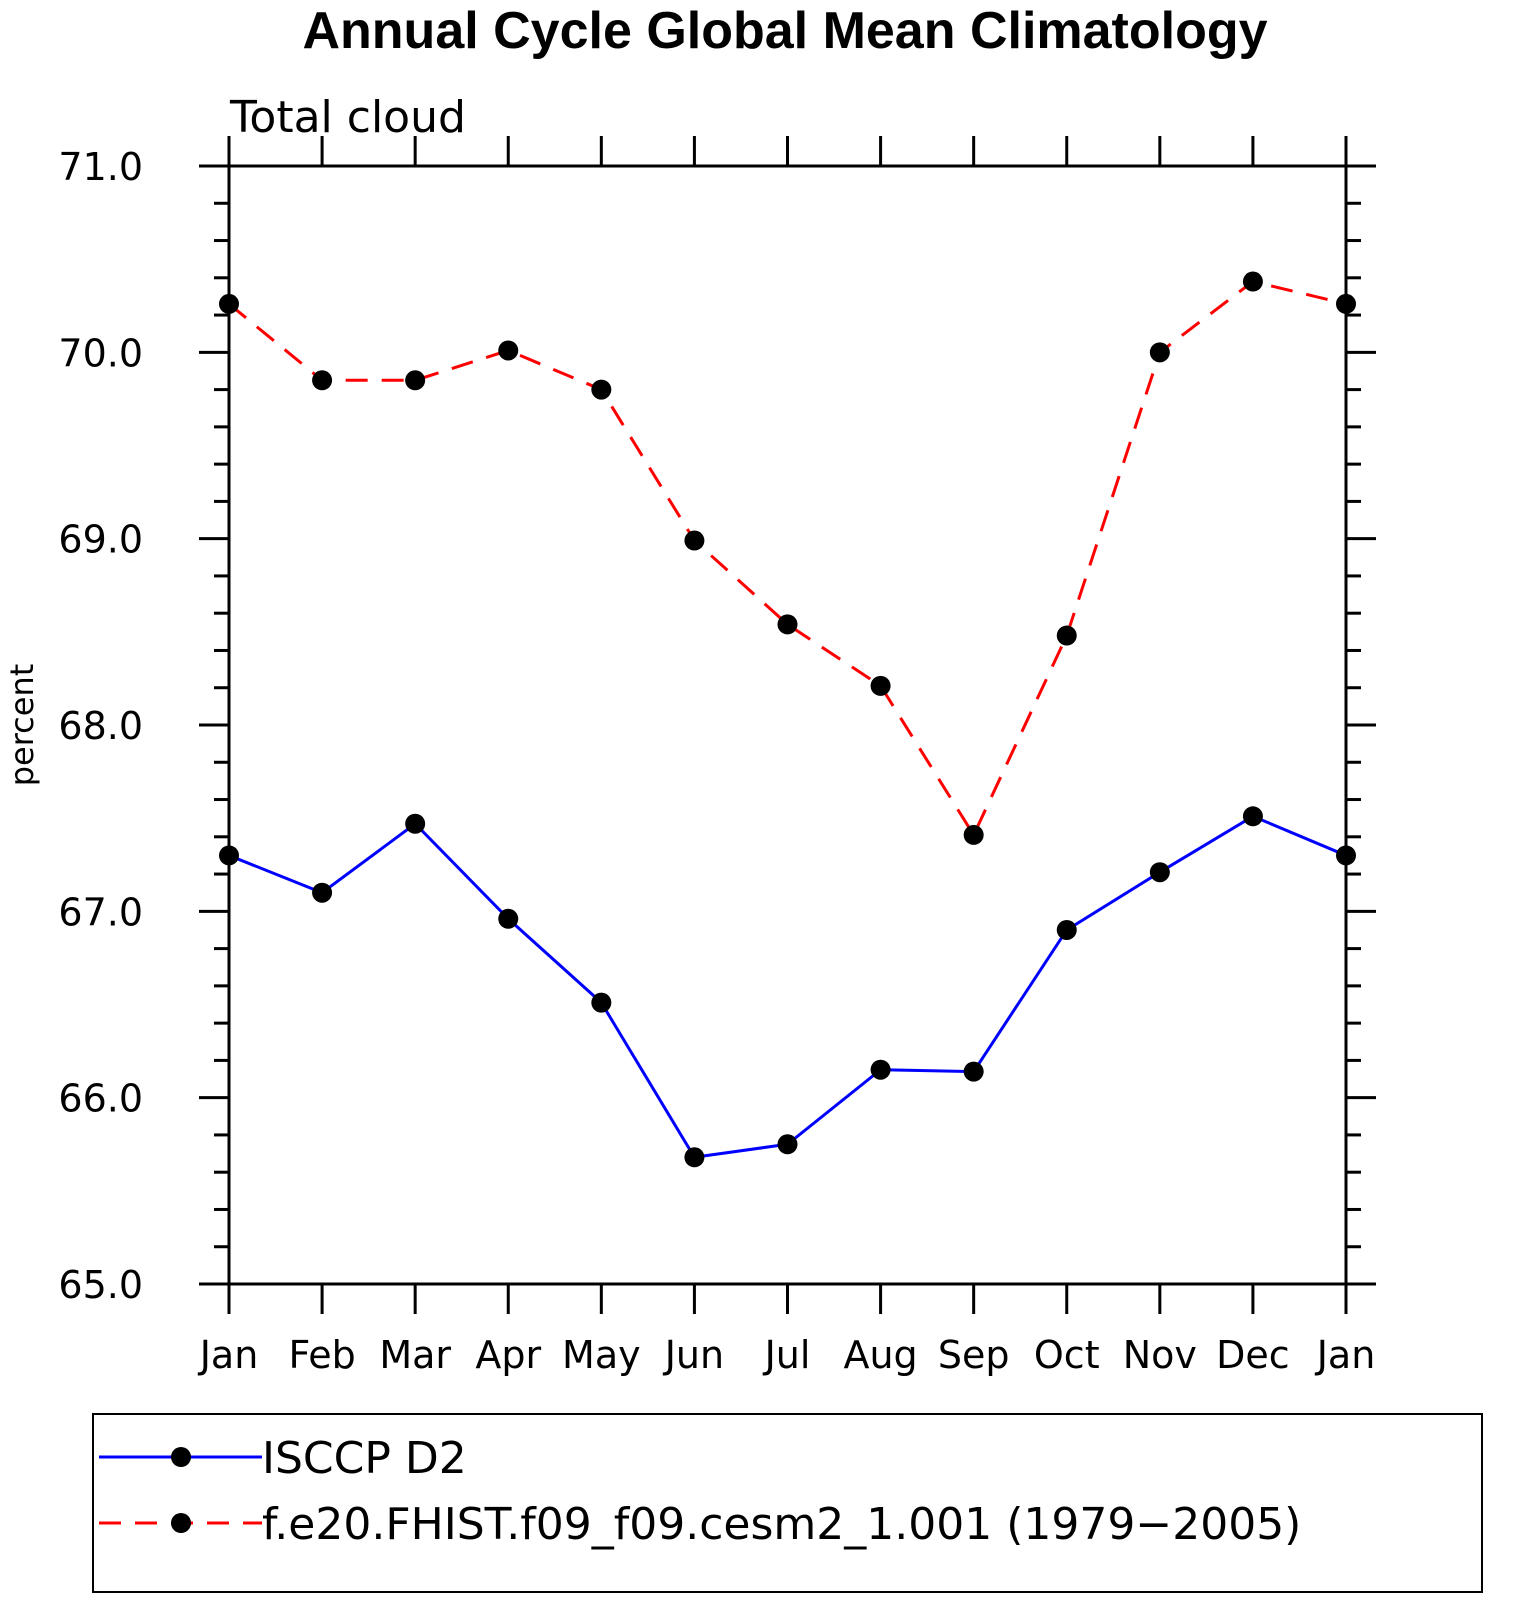  What do you see at coordinates (100, 540) in the screenshot?
I see `y-tick-label: 69.0` at bounding box center [100, 540].